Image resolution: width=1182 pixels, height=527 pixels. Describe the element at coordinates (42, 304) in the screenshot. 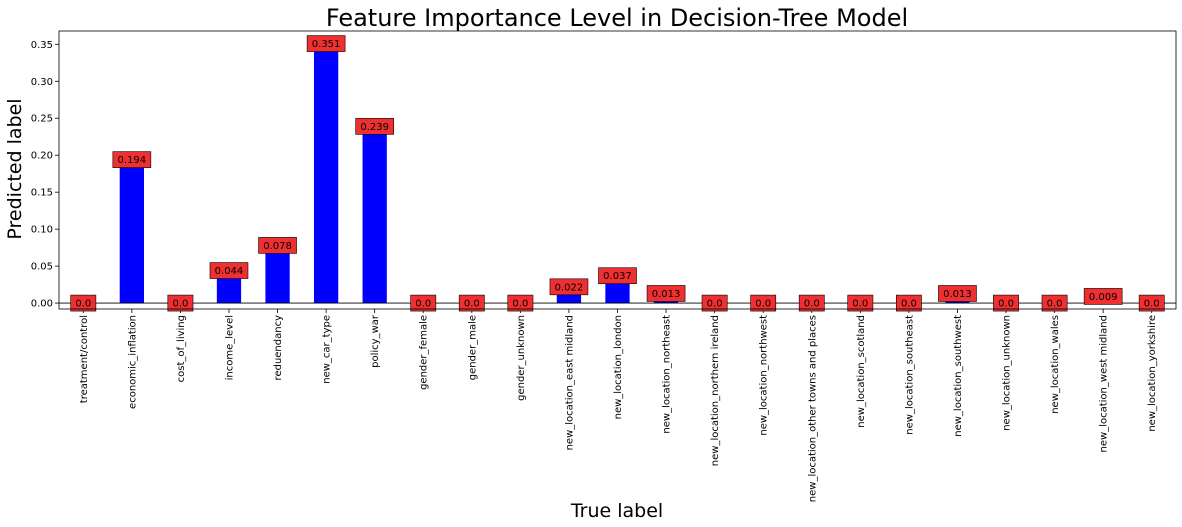

I see `y-tick-label: 0.00` at that location.